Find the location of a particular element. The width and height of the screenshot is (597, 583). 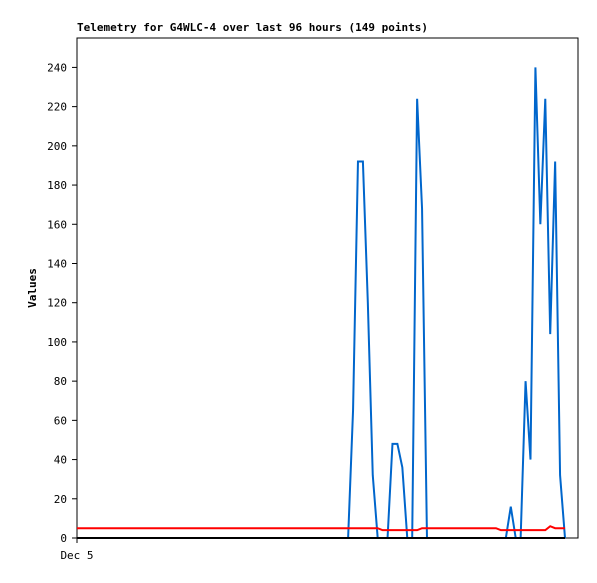

y-tick-label: 220 is located at coordinates (57, 107).